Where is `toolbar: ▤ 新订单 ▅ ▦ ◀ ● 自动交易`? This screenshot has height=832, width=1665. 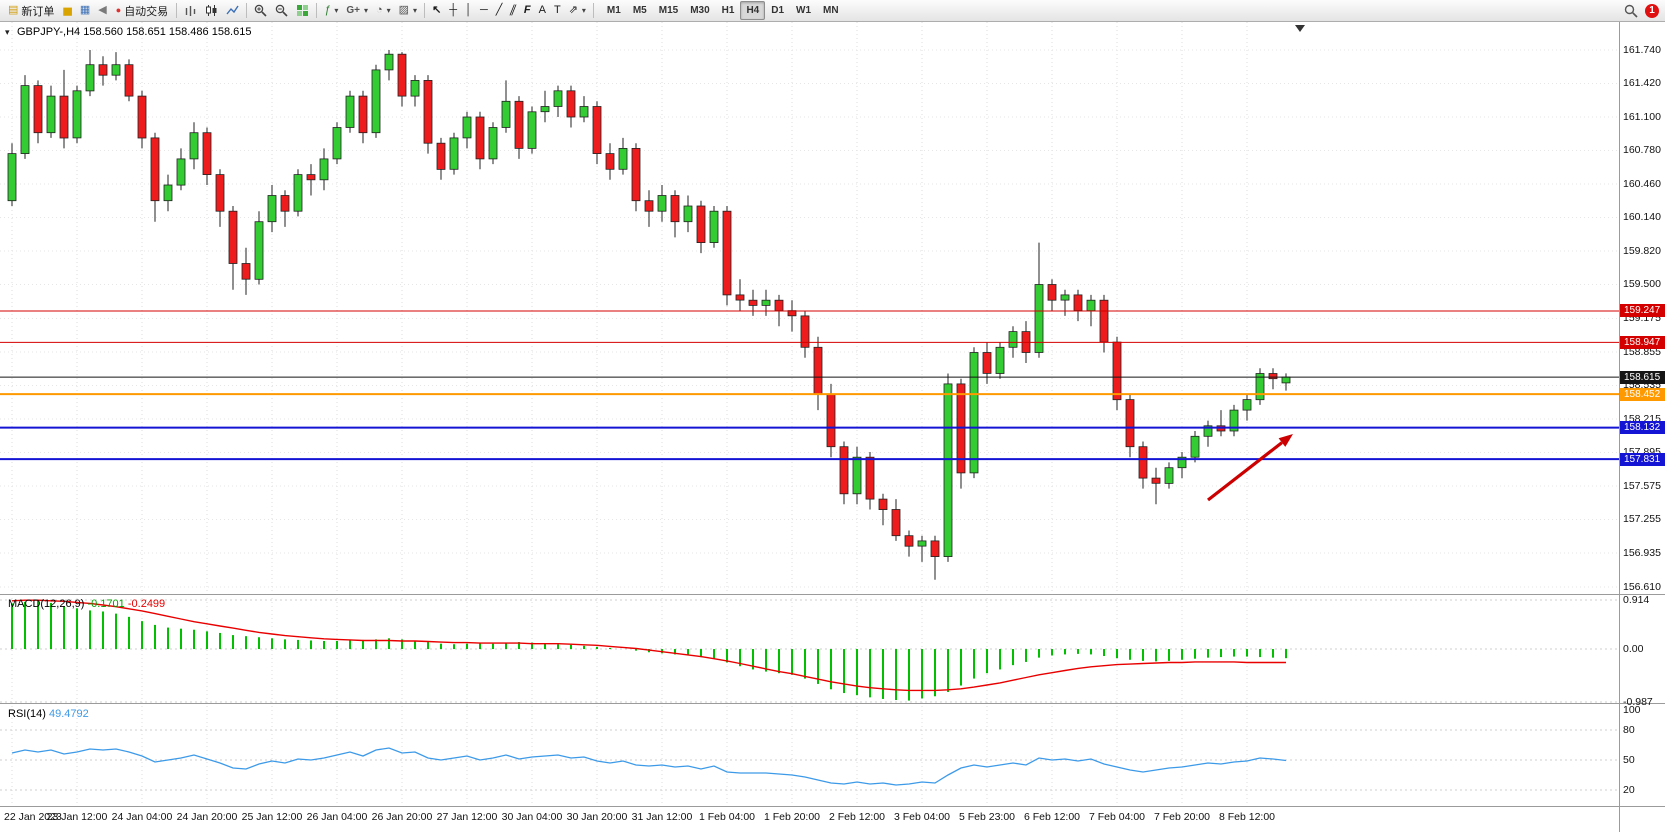 toolbar: ▤ 新订单 ▅ ▦ ◀ ● 自动交易 is located at coordinates (832, 11).